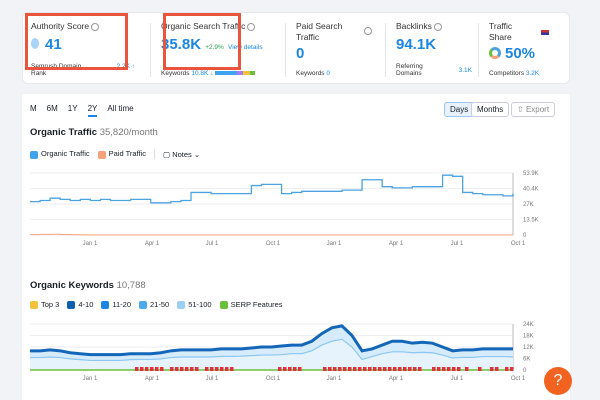 The height and width of the screenshot is (400, 600). I want to click on paid-traffic-metric: Paid Search Traffic 0 Keywords 0, so click(334, 49).